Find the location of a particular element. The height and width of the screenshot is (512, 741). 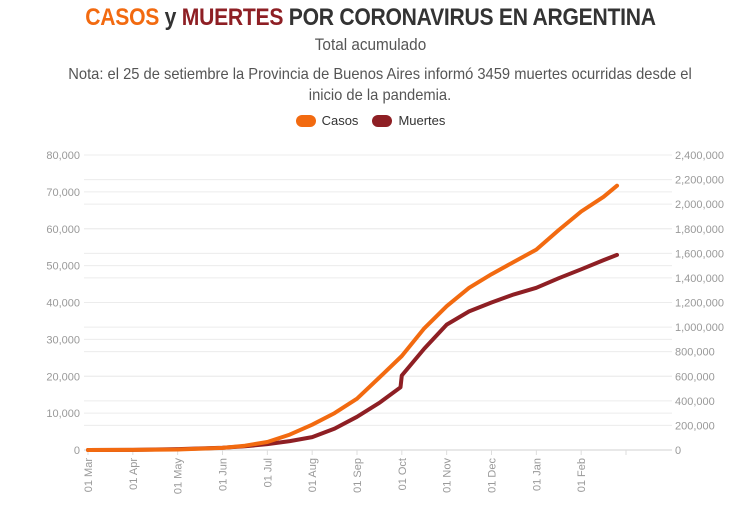

y-right-tick-label: 800,000 is located at coordinates (695, 353).